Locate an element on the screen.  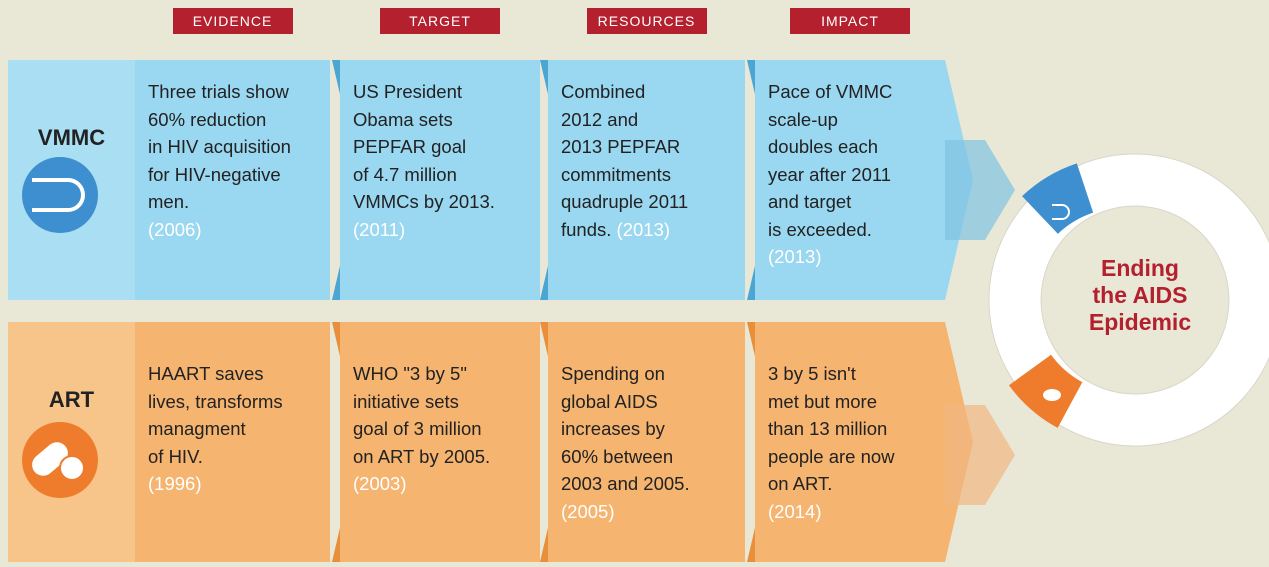
text-line: in HIV acquisition is located at coordinates (219, 146).